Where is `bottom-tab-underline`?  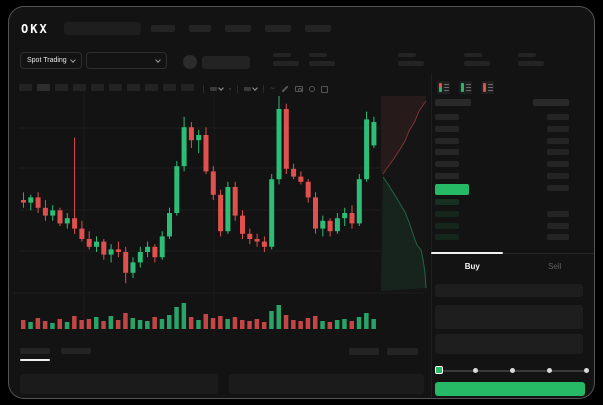 bottom-tab-underline is located at coordinates (35, 360).